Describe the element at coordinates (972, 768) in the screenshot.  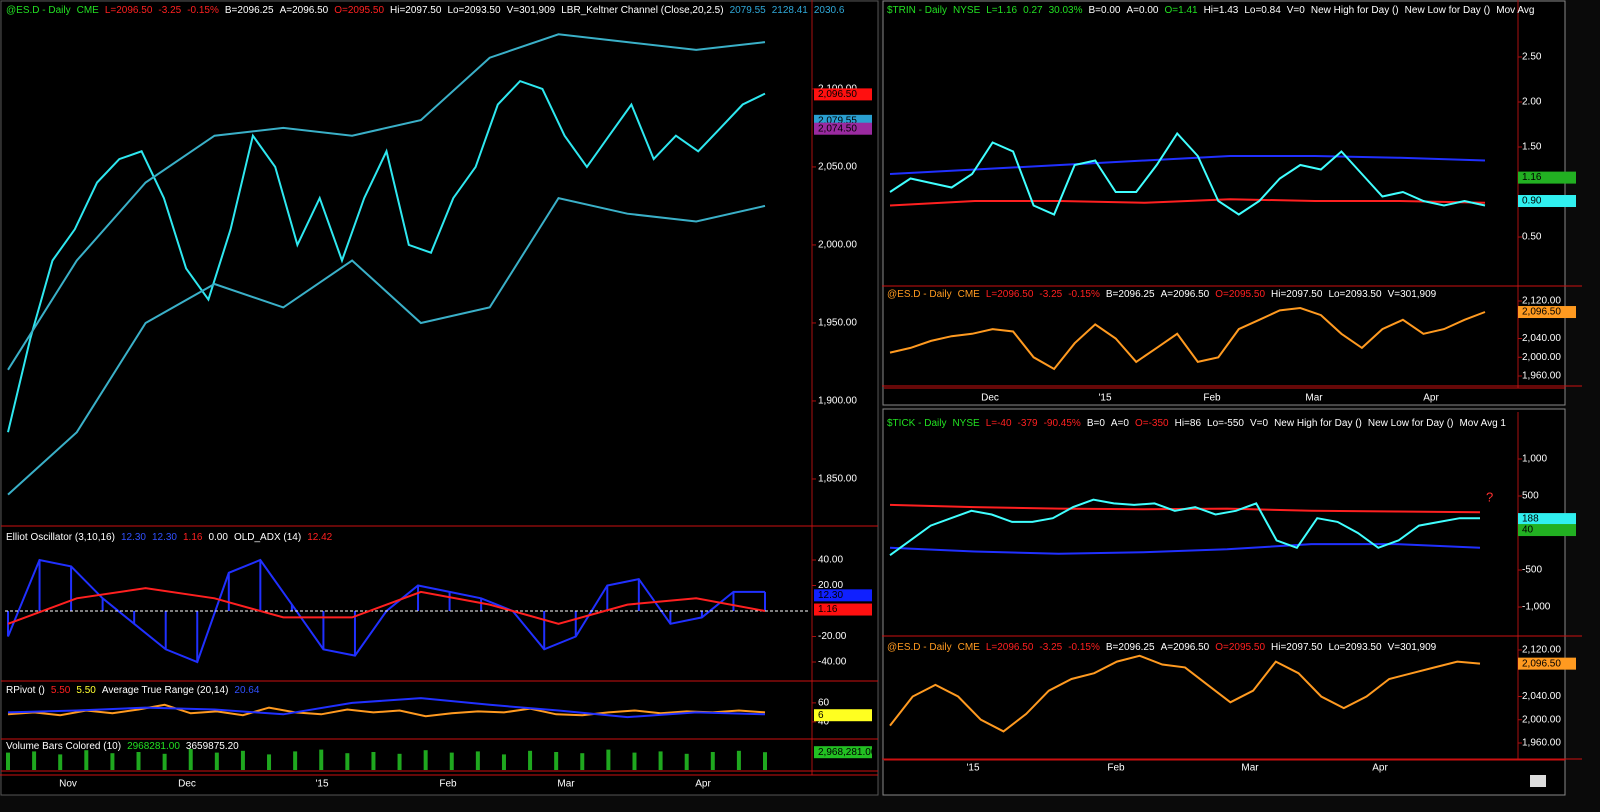
I see `x-tick-label: '15` at that location.